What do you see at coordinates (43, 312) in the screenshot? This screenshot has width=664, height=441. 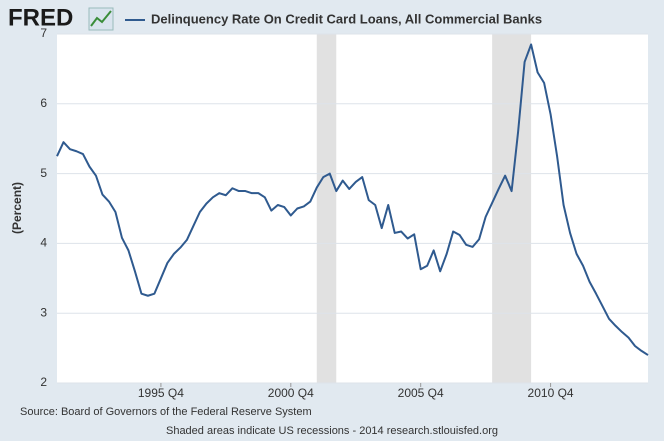 I see `y-tick-label: 3` at bounding box center [43, 312].